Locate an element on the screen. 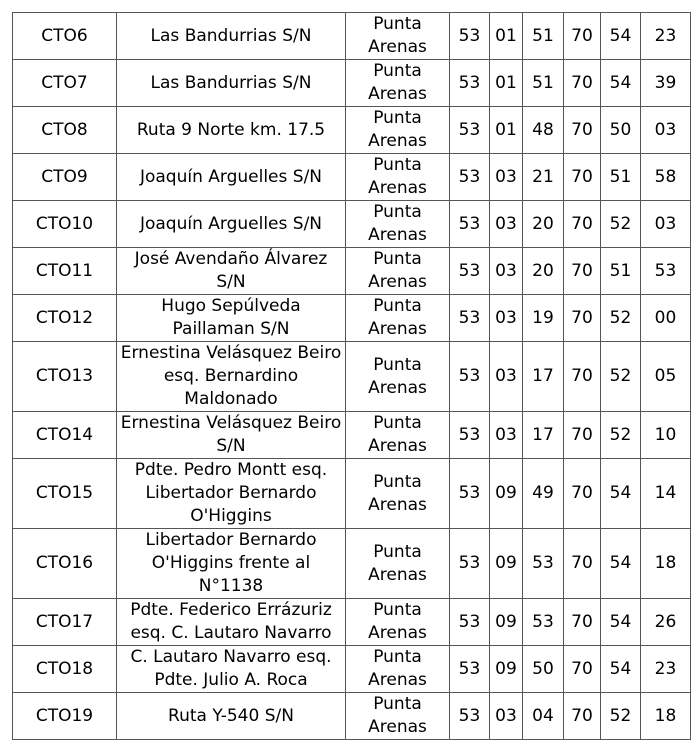 This screenshot has width=700, height=742. lat-sec: 17 is located at coordinates (543, 376).